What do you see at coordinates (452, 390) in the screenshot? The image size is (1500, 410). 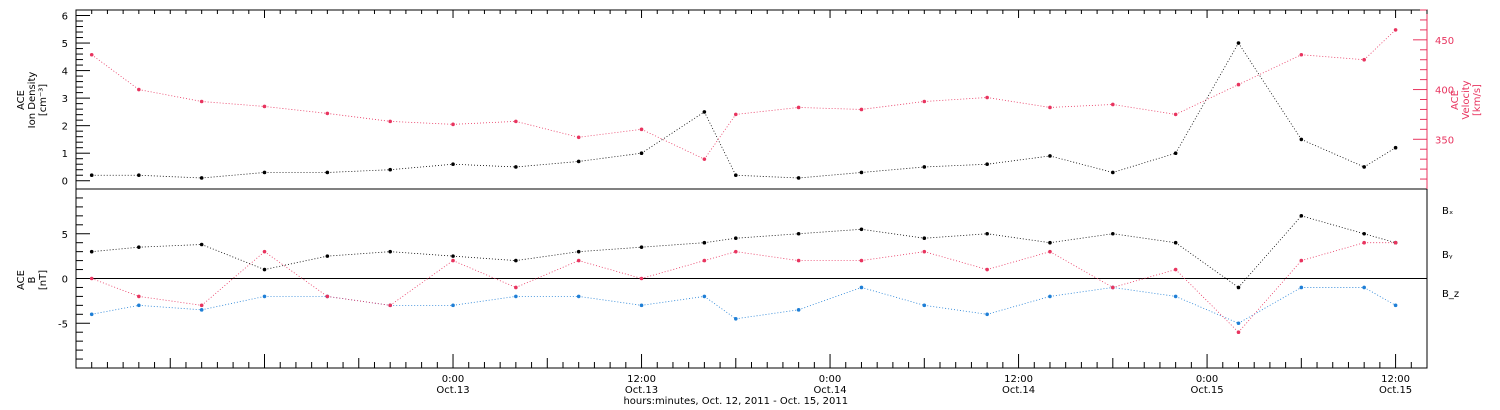 I see `x-tick-label-date: Oct.13` at bounding box center [452, 390].